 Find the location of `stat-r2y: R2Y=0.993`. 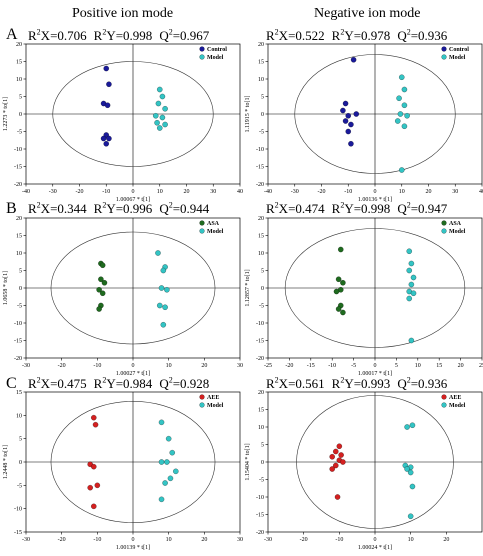

stat-r2y: R2Y=0.993 is located at coordinates (361, 384).